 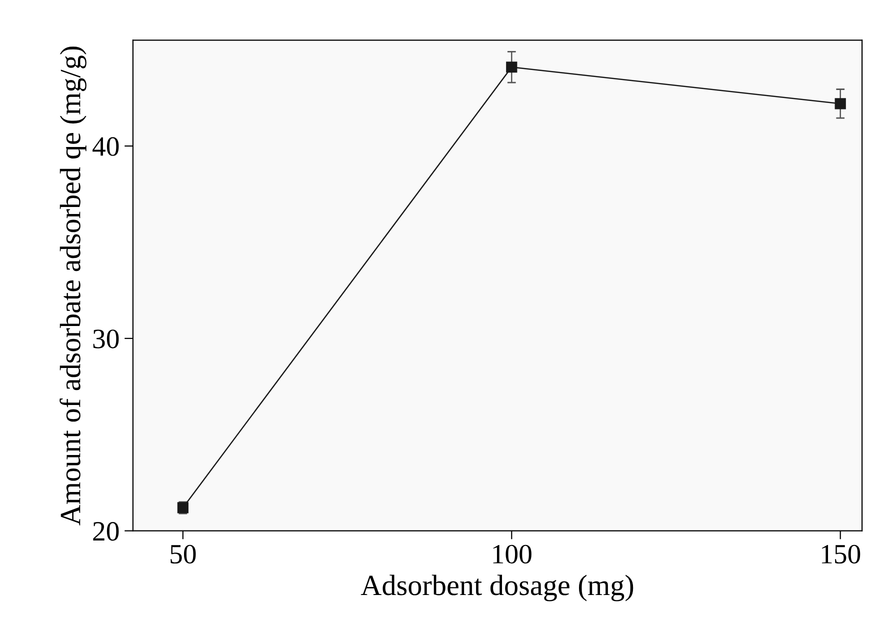 What do you see at coordinates (841, 554) in the screenshot?
I see `x-tick-label: 150` at bounding box center [841, 554].